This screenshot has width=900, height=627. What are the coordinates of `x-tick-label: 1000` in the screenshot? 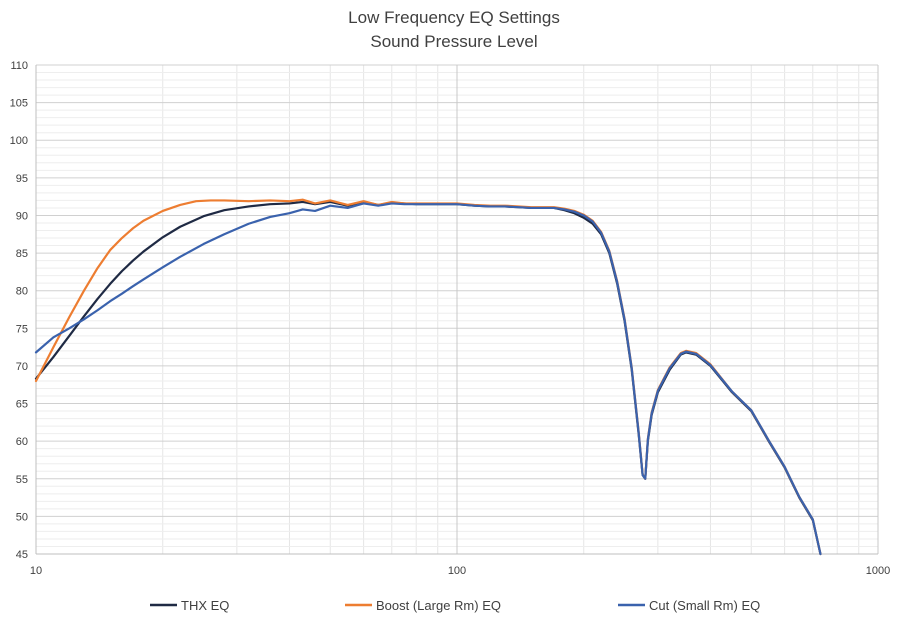 It's located at (878, 571).